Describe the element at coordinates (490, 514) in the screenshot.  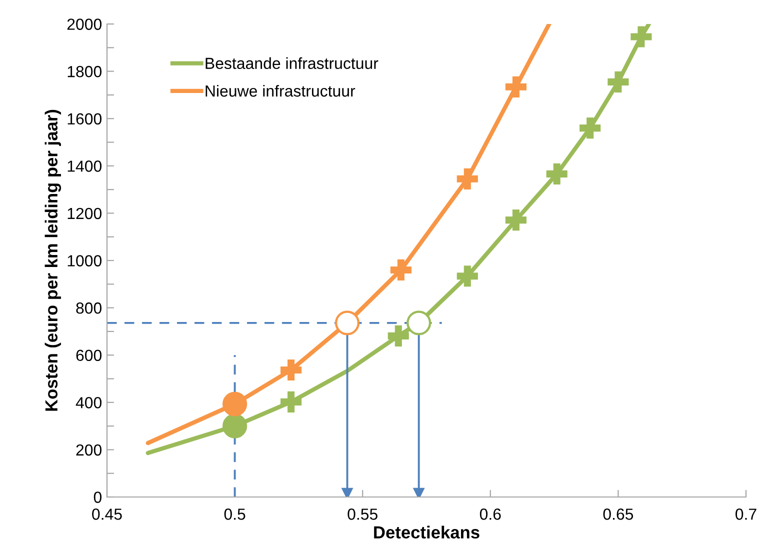
I see `x-tick-label: 0.6` at that location.